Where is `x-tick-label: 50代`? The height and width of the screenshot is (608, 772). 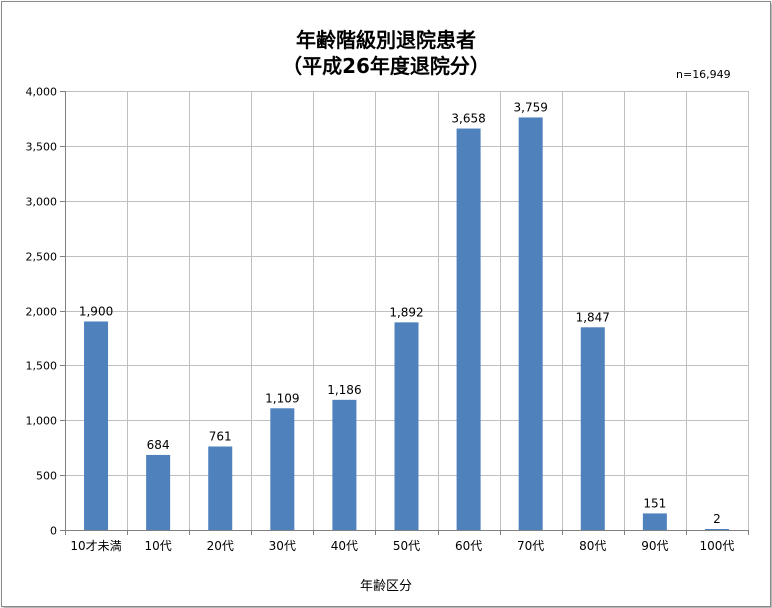 x-tick-label: 50代 is located at coordinates (406, 546).